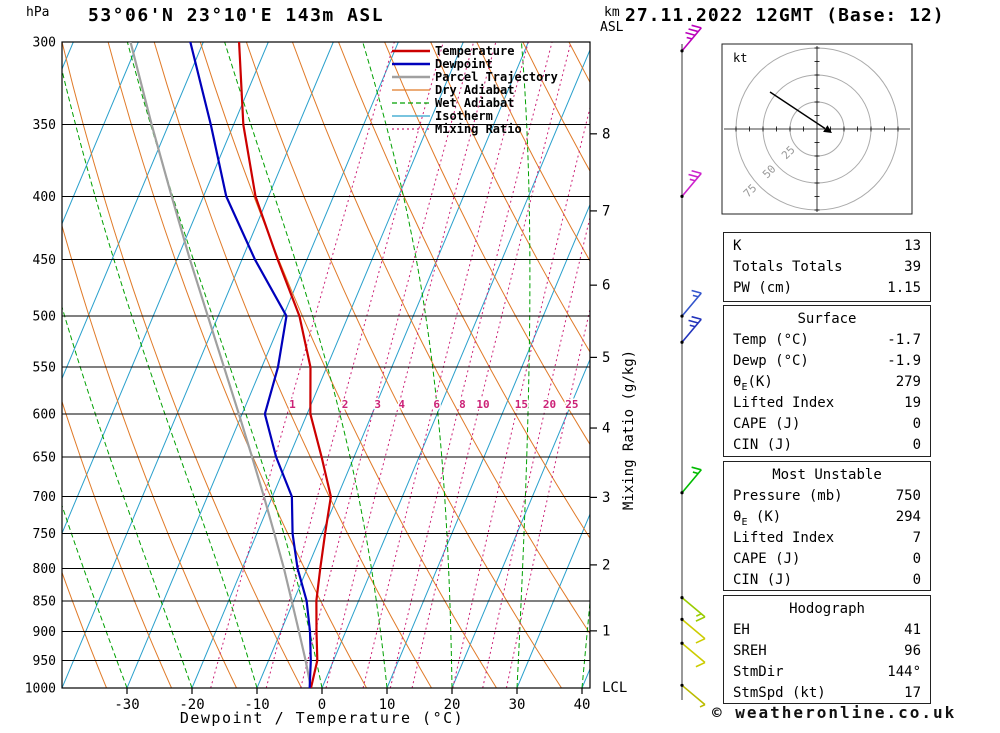 The image size is (1000, 733). Describe the element at coordinates (521, 404) in the screenshot. I see `mixing-ratio-value: 15` at that location.